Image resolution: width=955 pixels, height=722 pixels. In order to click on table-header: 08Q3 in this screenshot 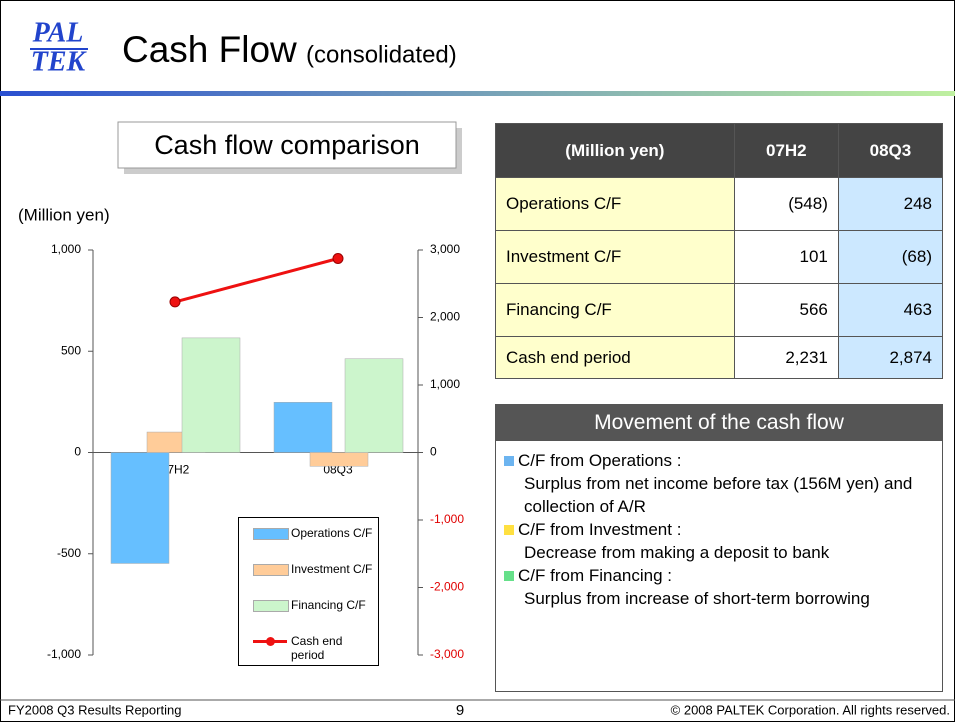, I will do `click(890, 150)`.